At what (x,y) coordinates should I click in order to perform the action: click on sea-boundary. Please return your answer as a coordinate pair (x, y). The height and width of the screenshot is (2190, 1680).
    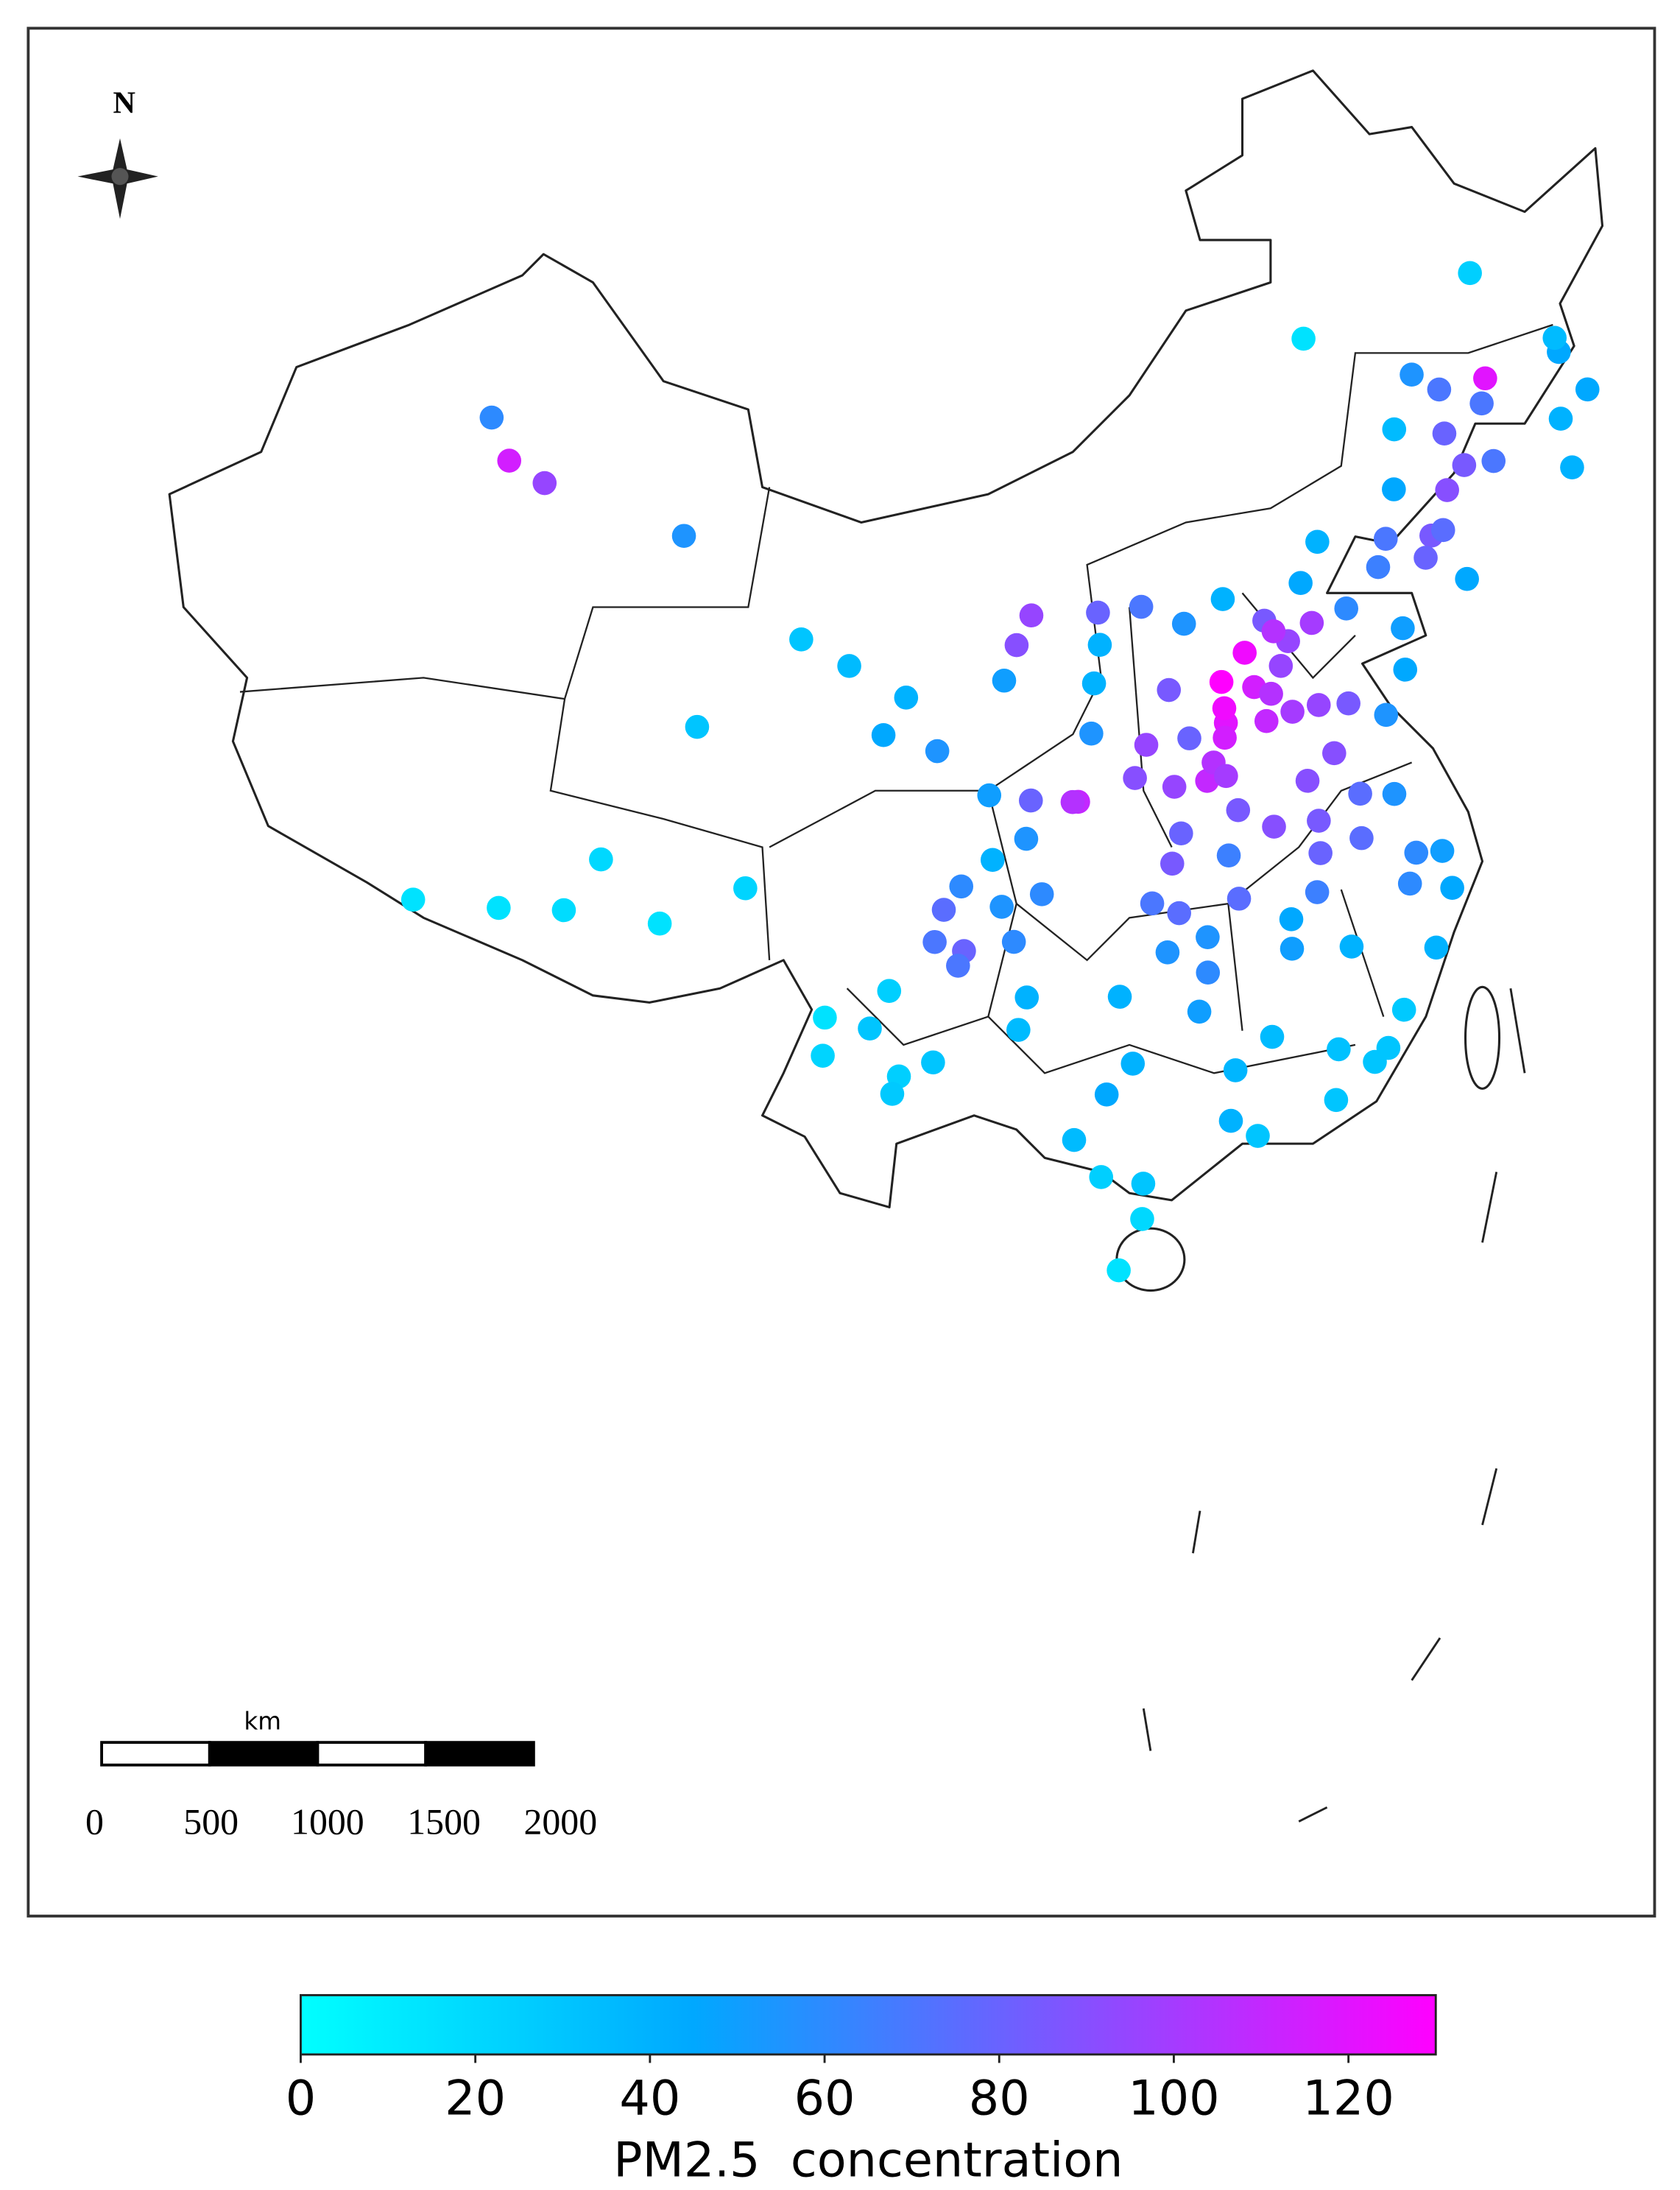
    Looking at the image, I should click on (1334, 1405).